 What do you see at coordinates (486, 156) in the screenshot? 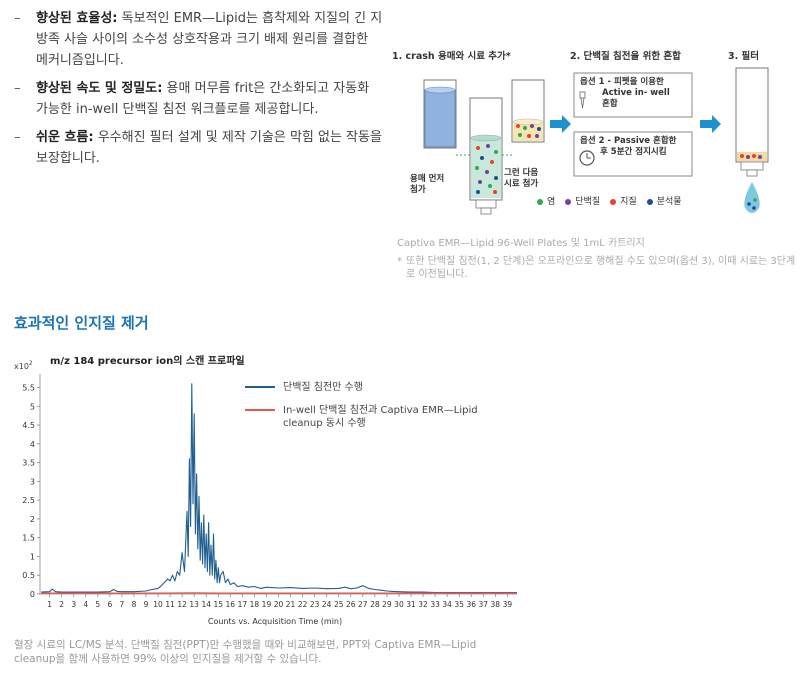
I see `cartridge-tube-icon` at bounding box center [486, 156].